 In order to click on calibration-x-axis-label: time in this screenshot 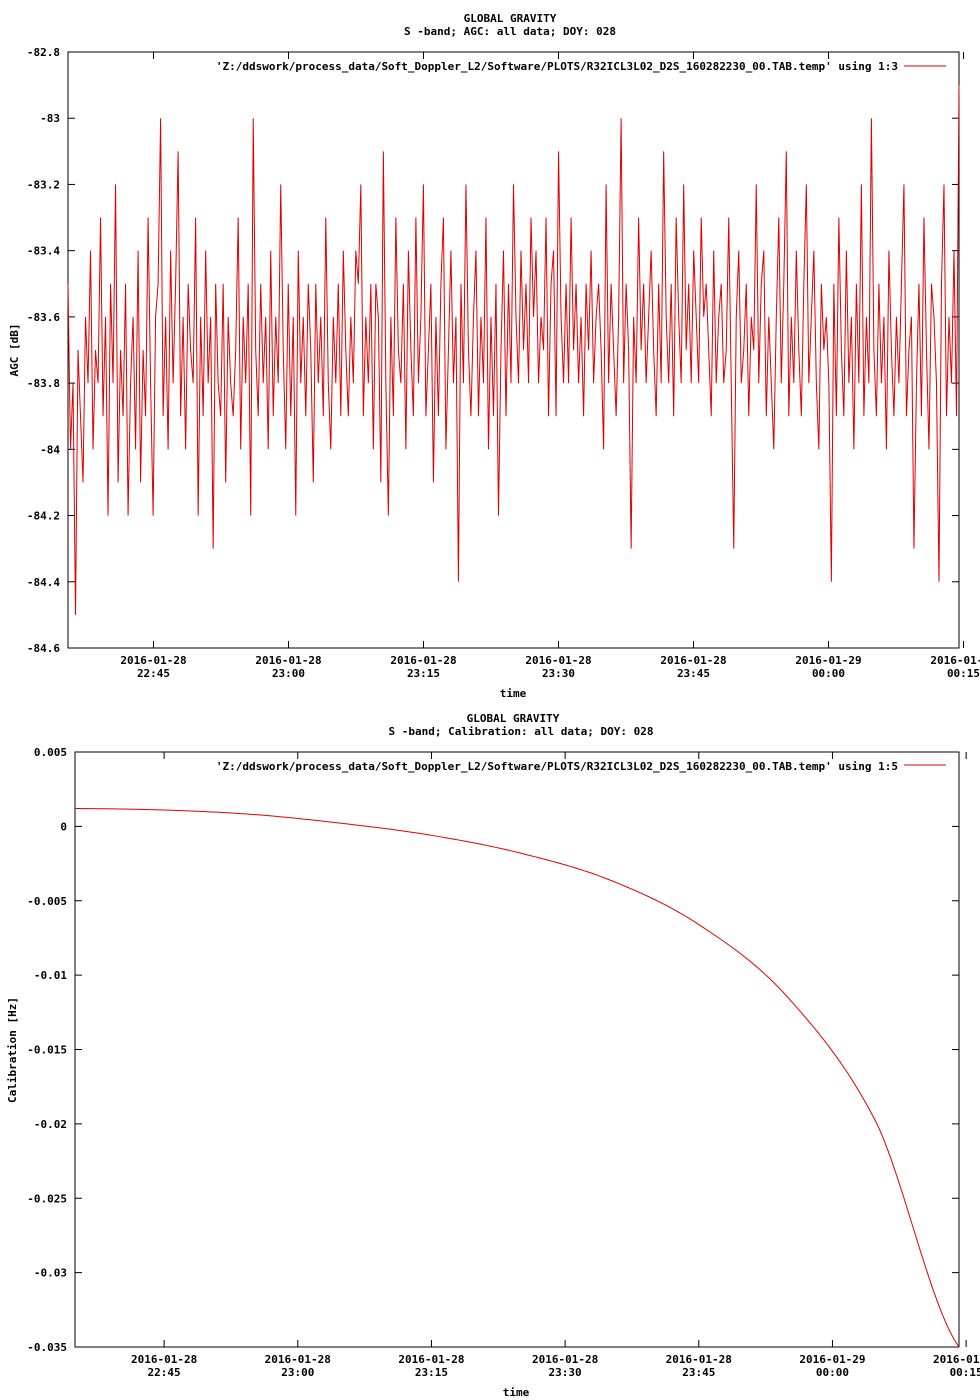, I will do `click(516, 1392)`.